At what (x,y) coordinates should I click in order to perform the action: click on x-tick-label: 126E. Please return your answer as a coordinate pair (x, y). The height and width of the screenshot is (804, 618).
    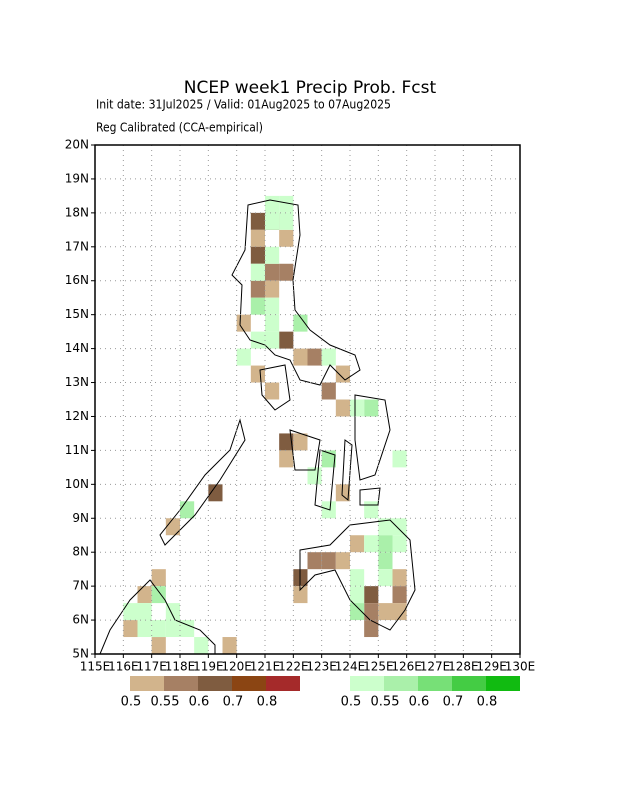
    Looking at the image, I should click on (406, 667).